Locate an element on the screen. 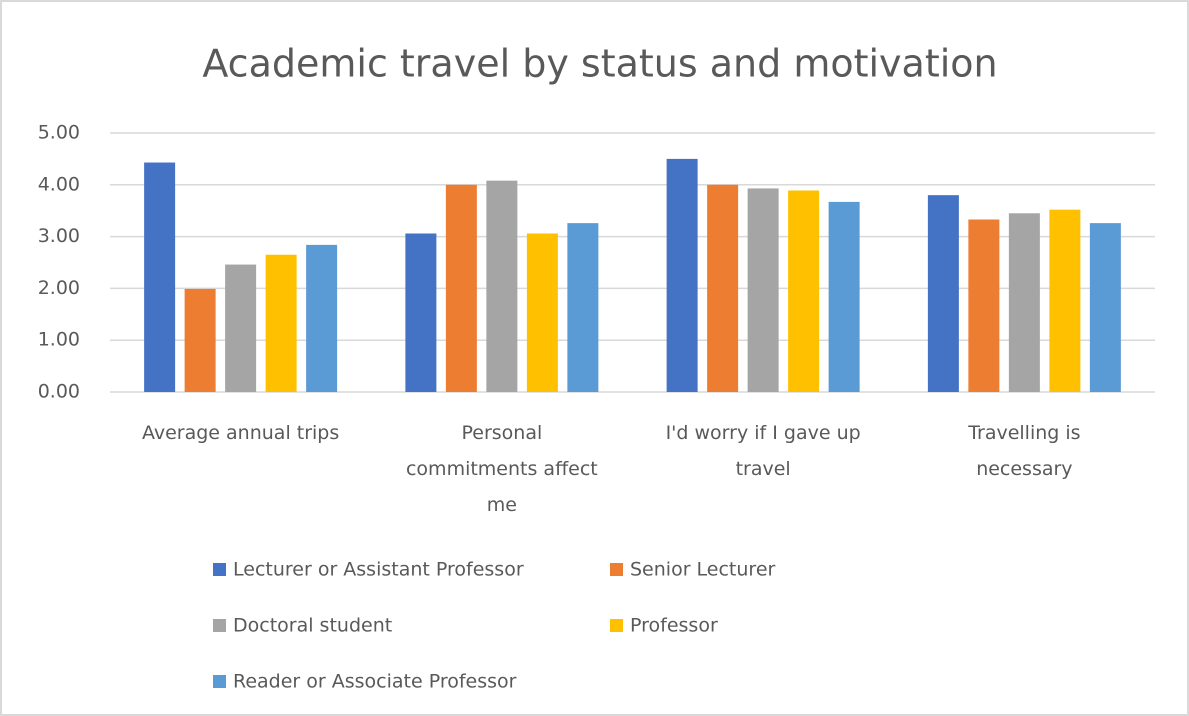 This screenshot has width=1189, height=716. chart-title: Academic travel by status and motivation is located at coordinates (599, 64).